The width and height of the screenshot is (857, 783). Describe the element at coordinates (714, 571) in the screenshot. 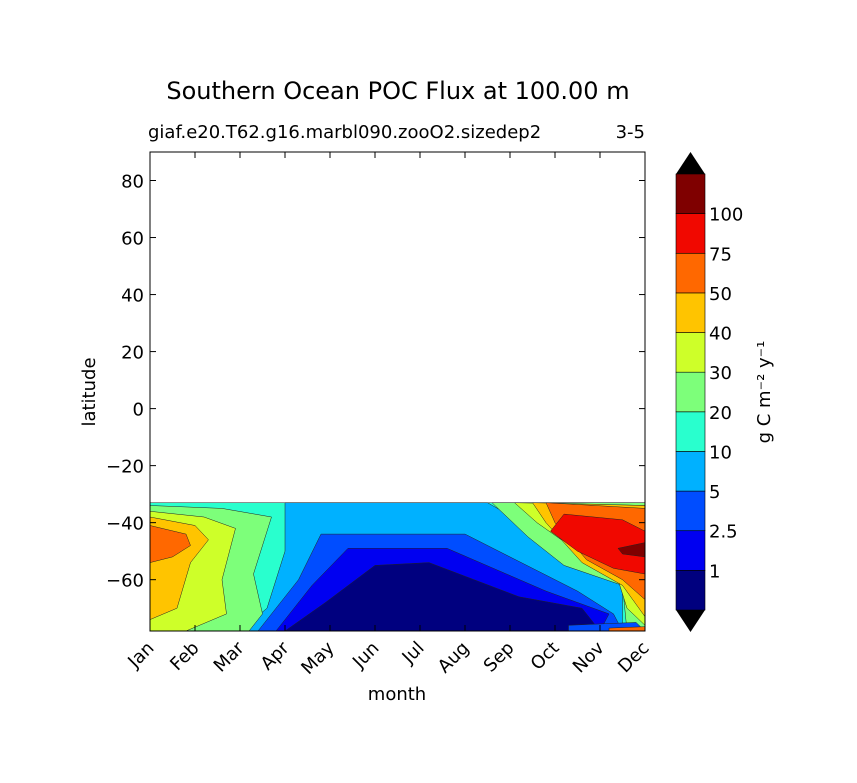

I see `colorbar-level-label: 1` at that location.